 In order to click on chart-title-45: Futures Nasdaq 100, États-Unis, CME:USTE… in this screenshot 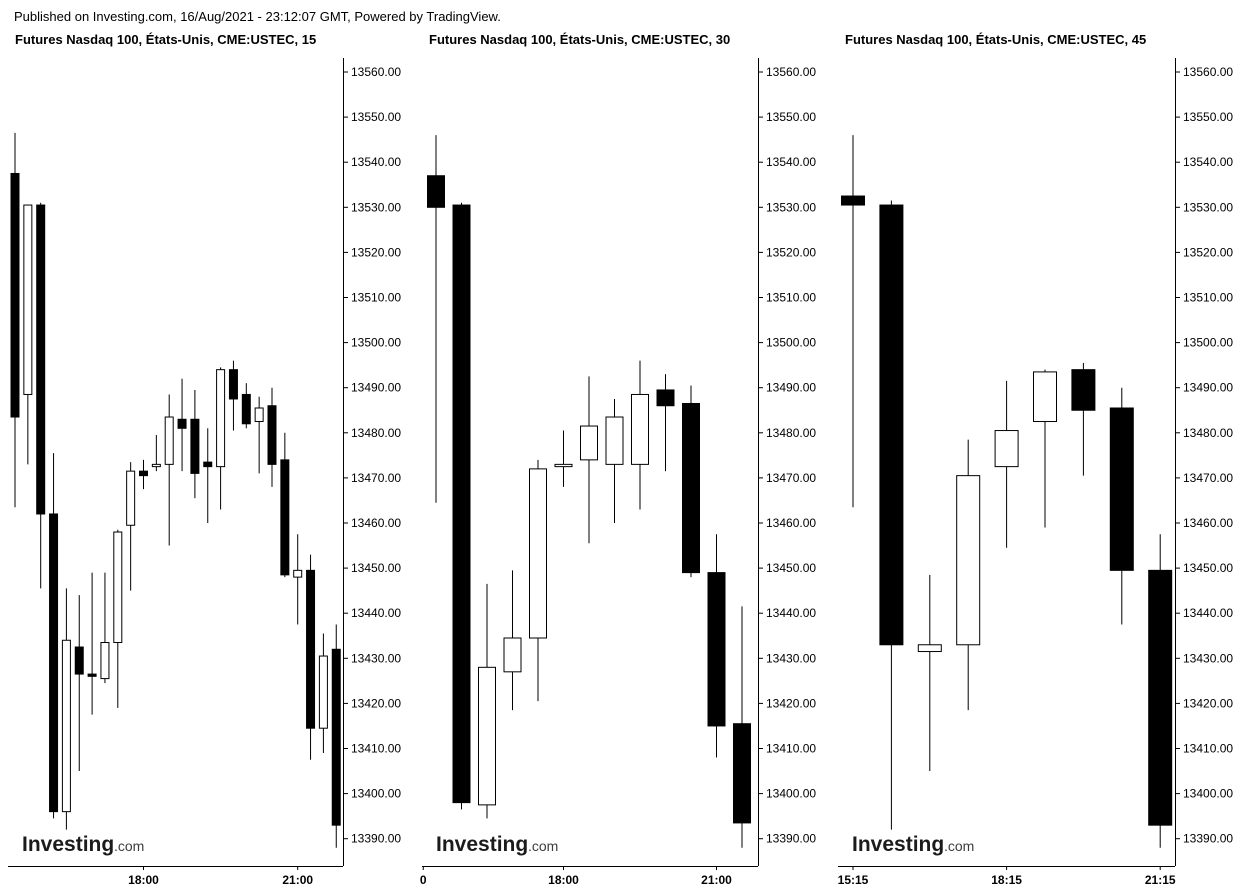, I will do `click(996, 39)`.